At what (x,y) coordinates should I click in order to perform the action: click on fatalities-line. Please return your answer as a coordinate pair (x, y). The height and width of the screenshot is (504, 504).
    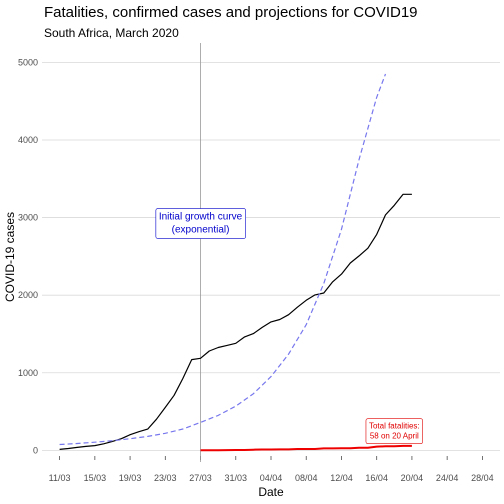
    Looking at the image, I should click on (306, 448).